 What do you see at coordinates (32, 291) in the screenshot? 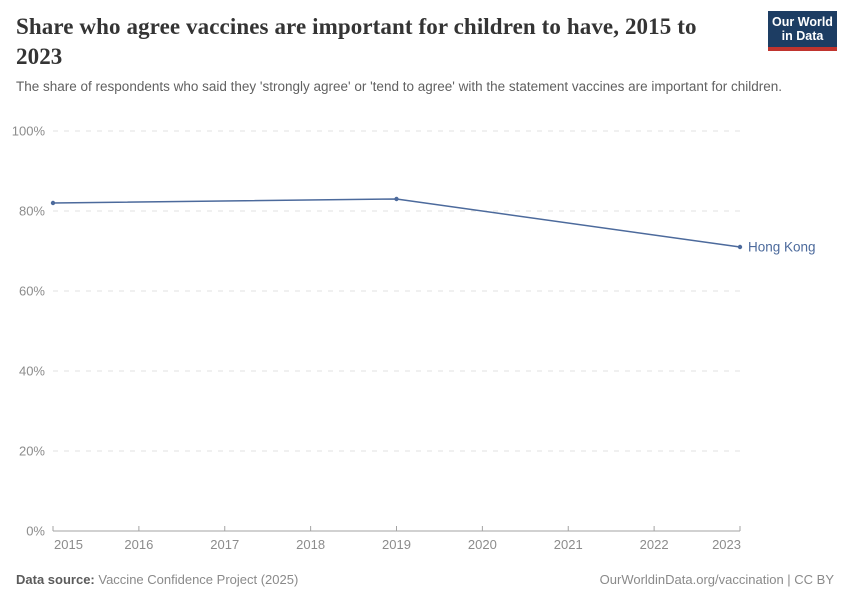
I see `y-axis-label: 60%` at bounding box center [32, 291].